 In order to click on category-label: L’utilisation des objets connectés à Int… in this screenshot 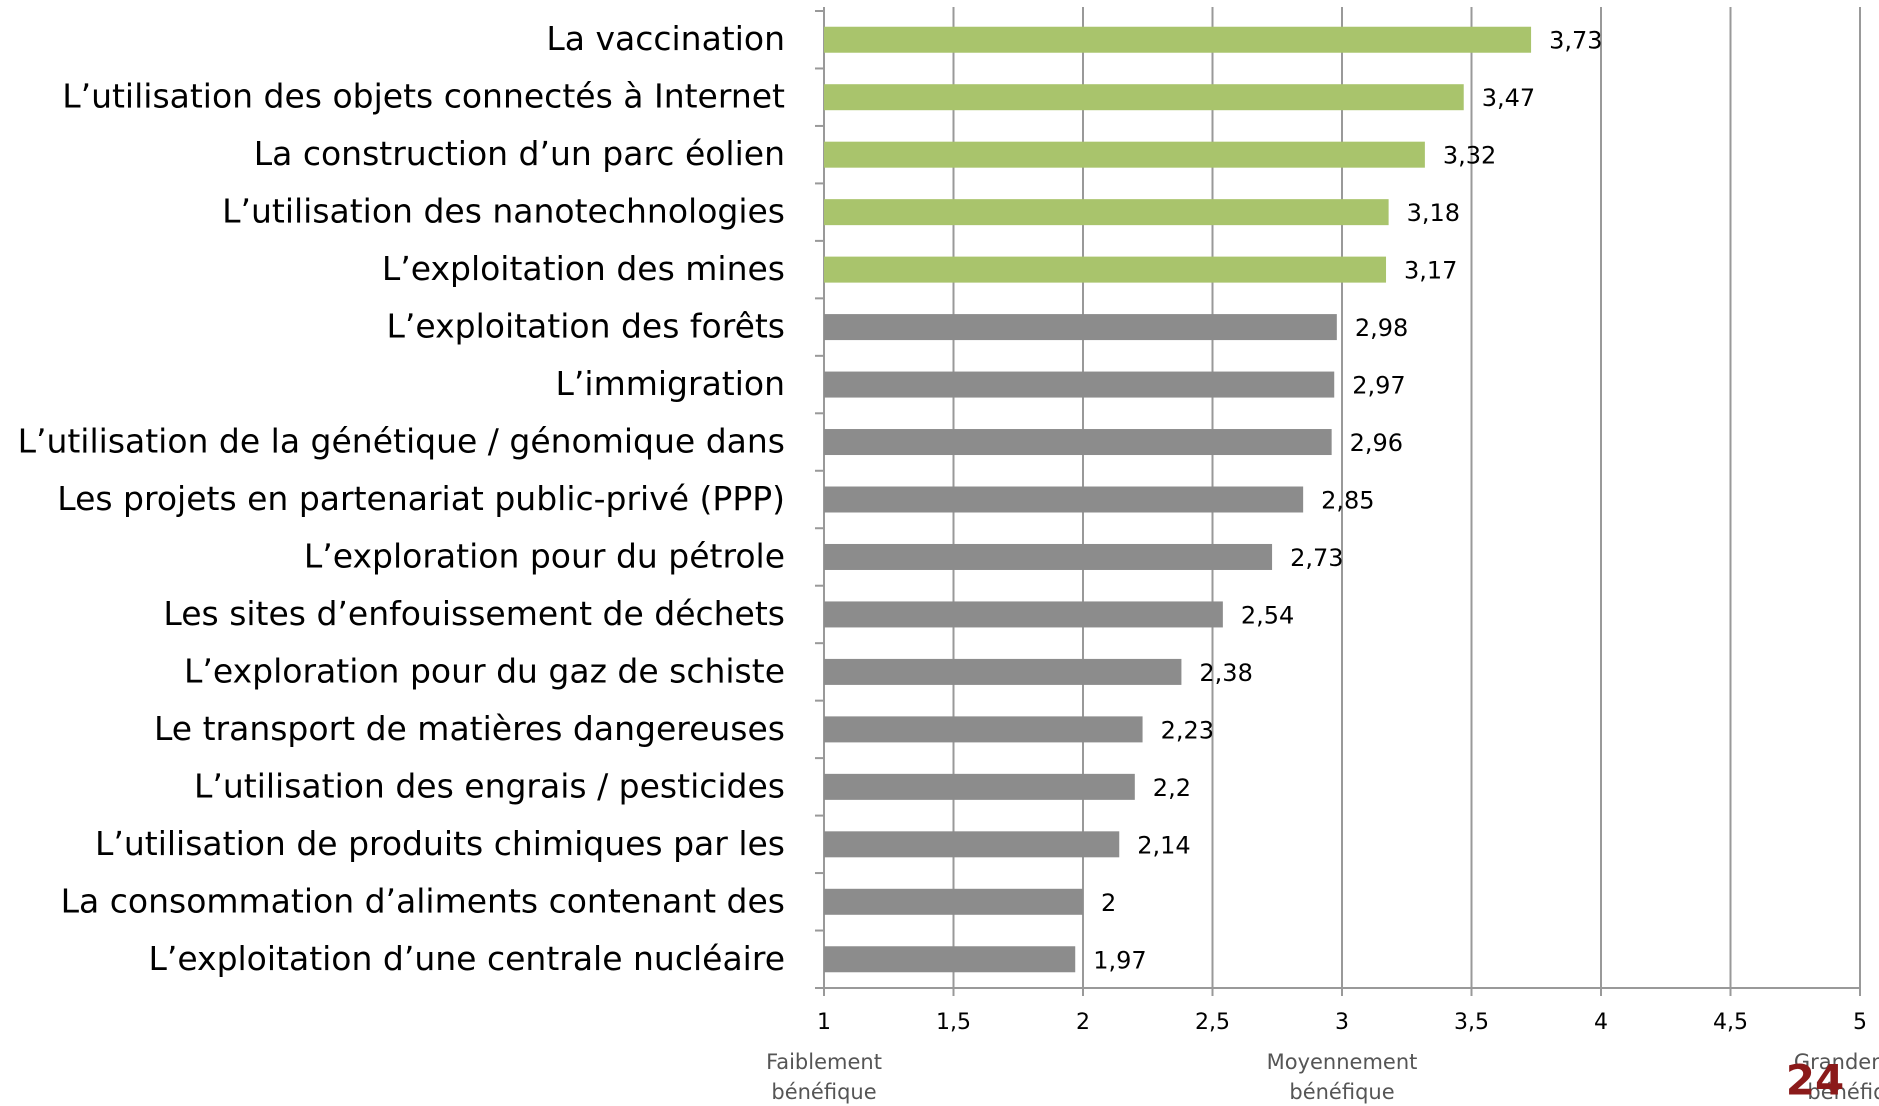, I will do `click(423, 96)`.